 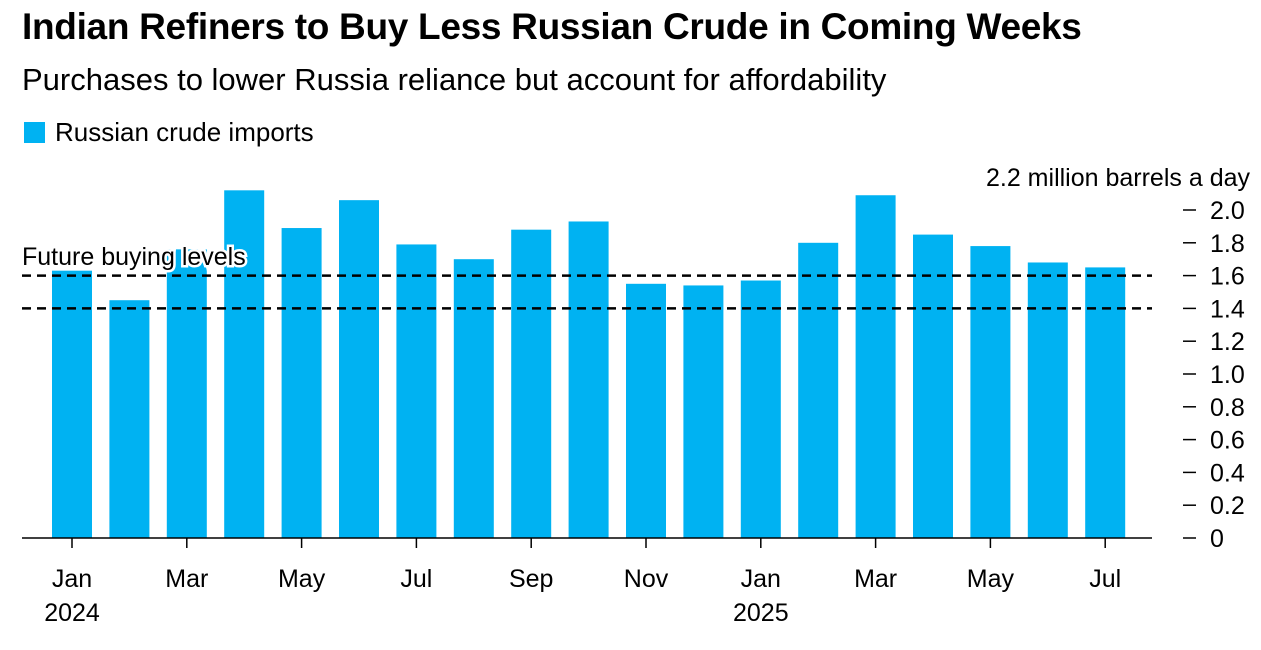 I want to click on x-tick-label: Nov, so click(x=646, y=579).